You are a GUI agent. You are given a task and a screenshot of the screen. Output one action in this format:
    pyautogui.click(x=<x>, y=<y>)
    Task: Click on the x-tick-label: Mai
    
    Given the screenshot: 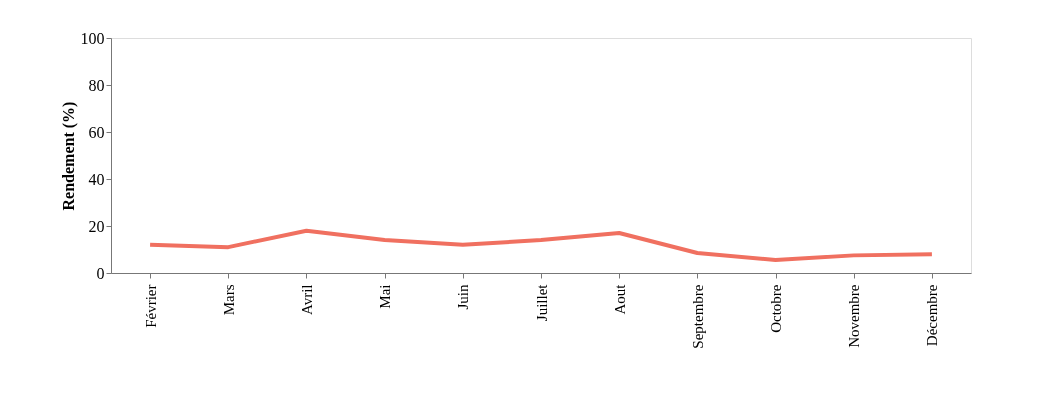 What is the action you would take?
    pyautogui.click(x=385, y=296)
    